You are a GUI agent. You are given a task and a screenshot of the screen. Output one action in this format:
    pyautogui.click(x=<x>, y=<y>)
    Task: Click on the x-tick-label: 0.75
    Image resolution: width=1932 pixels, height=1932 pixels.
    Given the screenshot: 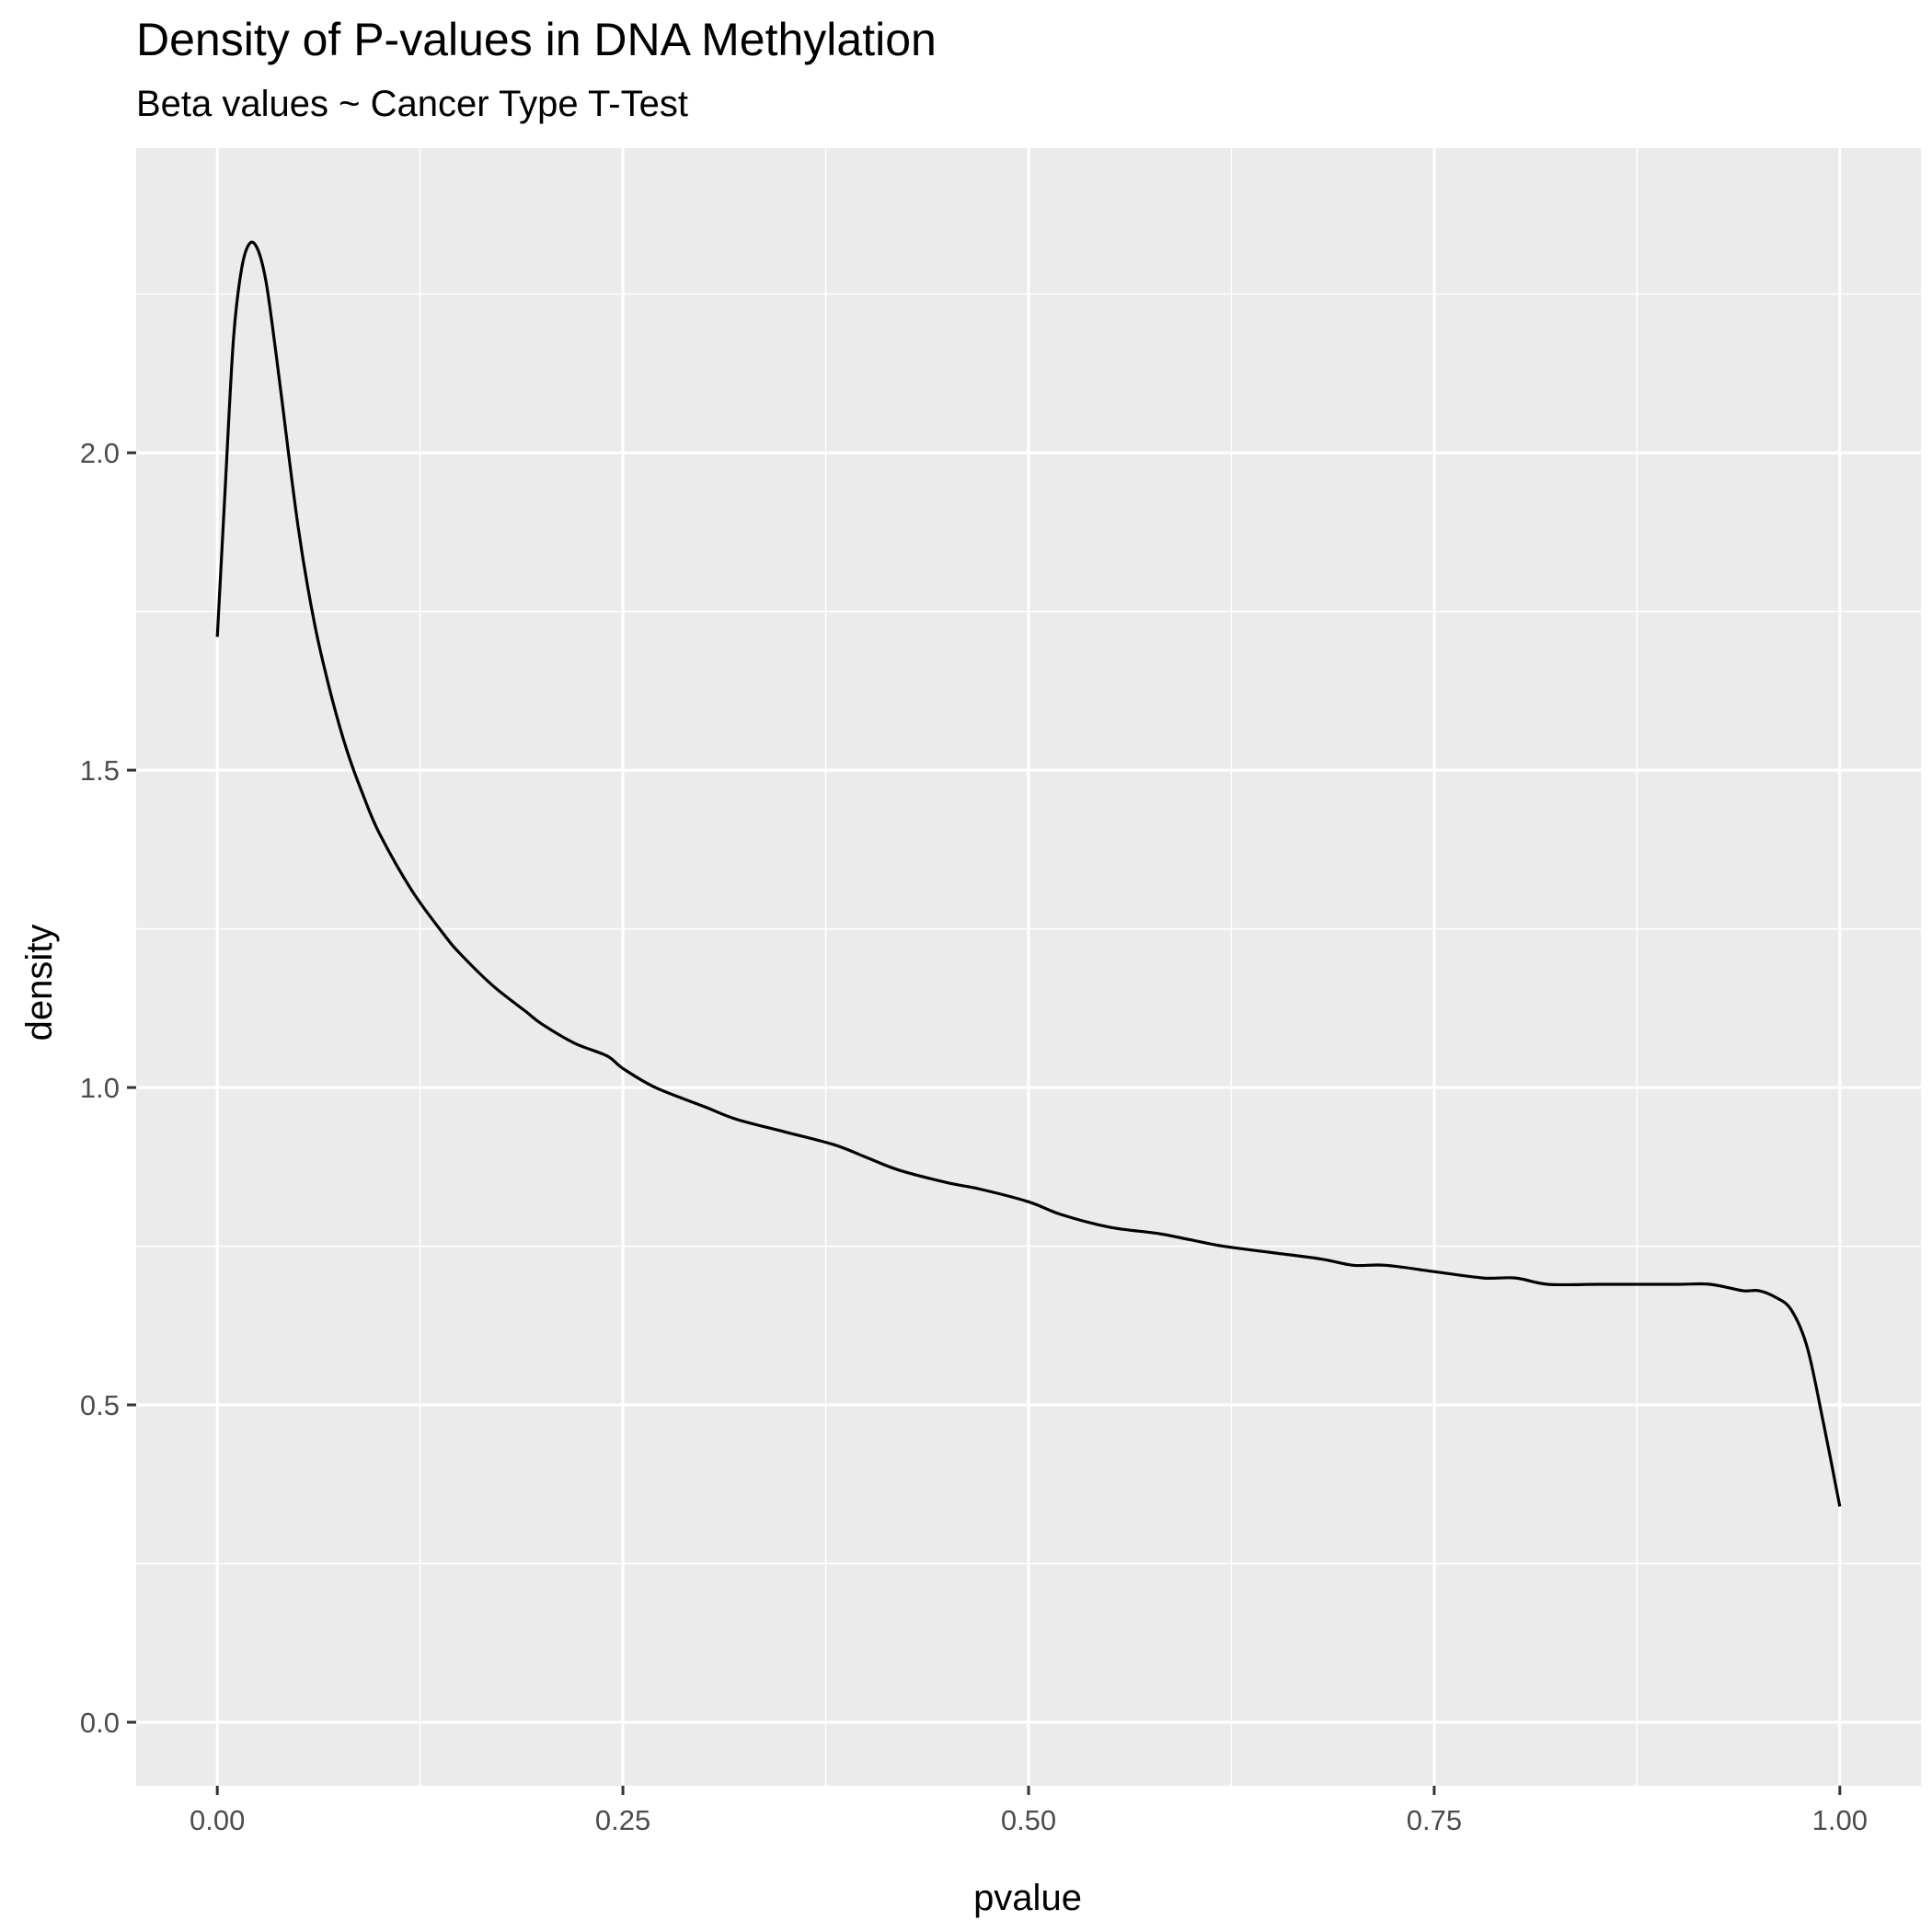 What is the action you would take?
    pyautogui.click(x=1434, y=1820)
    